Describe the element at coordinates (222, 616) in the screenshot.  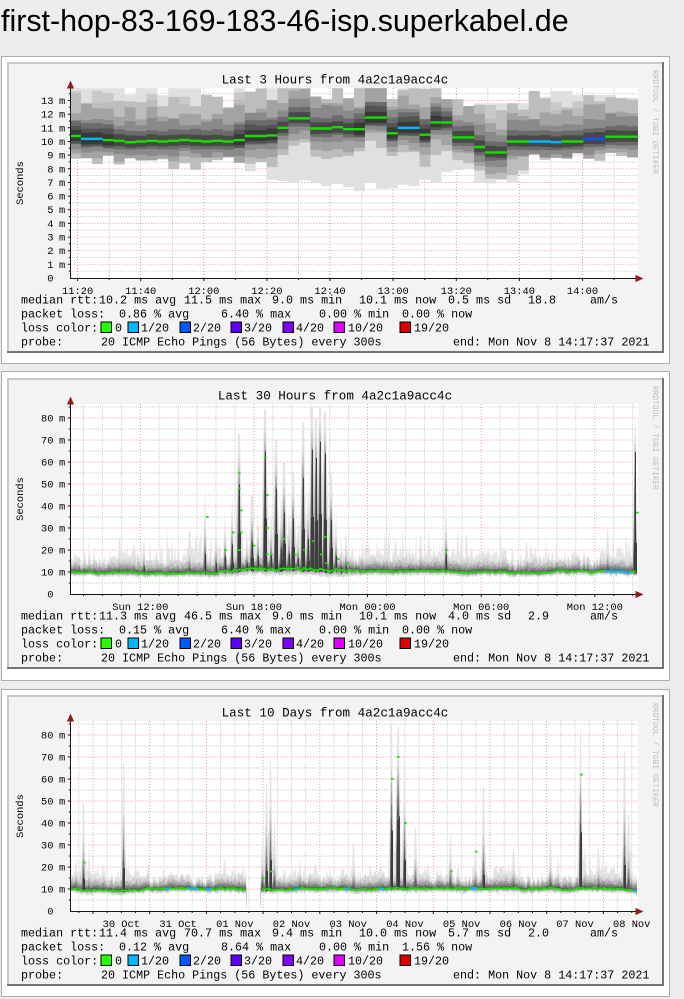
I see `svg-text: 46.5 ms max` at that location.